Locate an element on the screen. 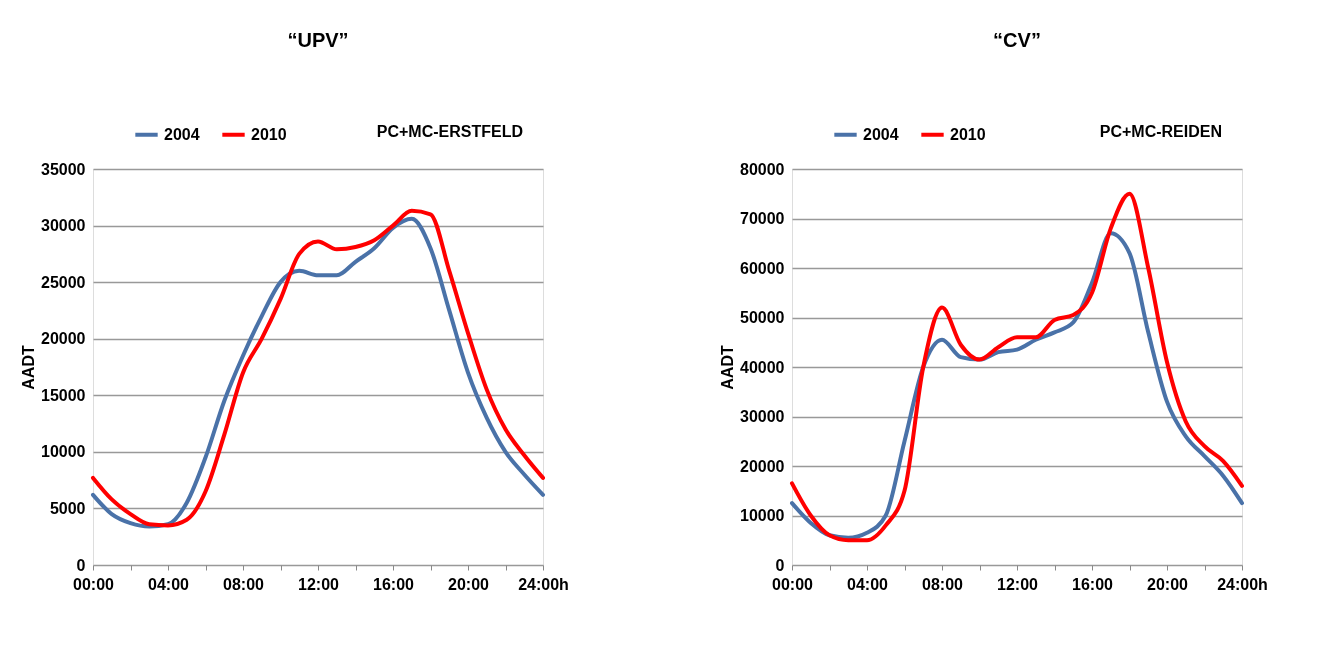 This screenshot has width=1338, height=668. y-tick-label: 5000 is located at coordinates (67, 508).